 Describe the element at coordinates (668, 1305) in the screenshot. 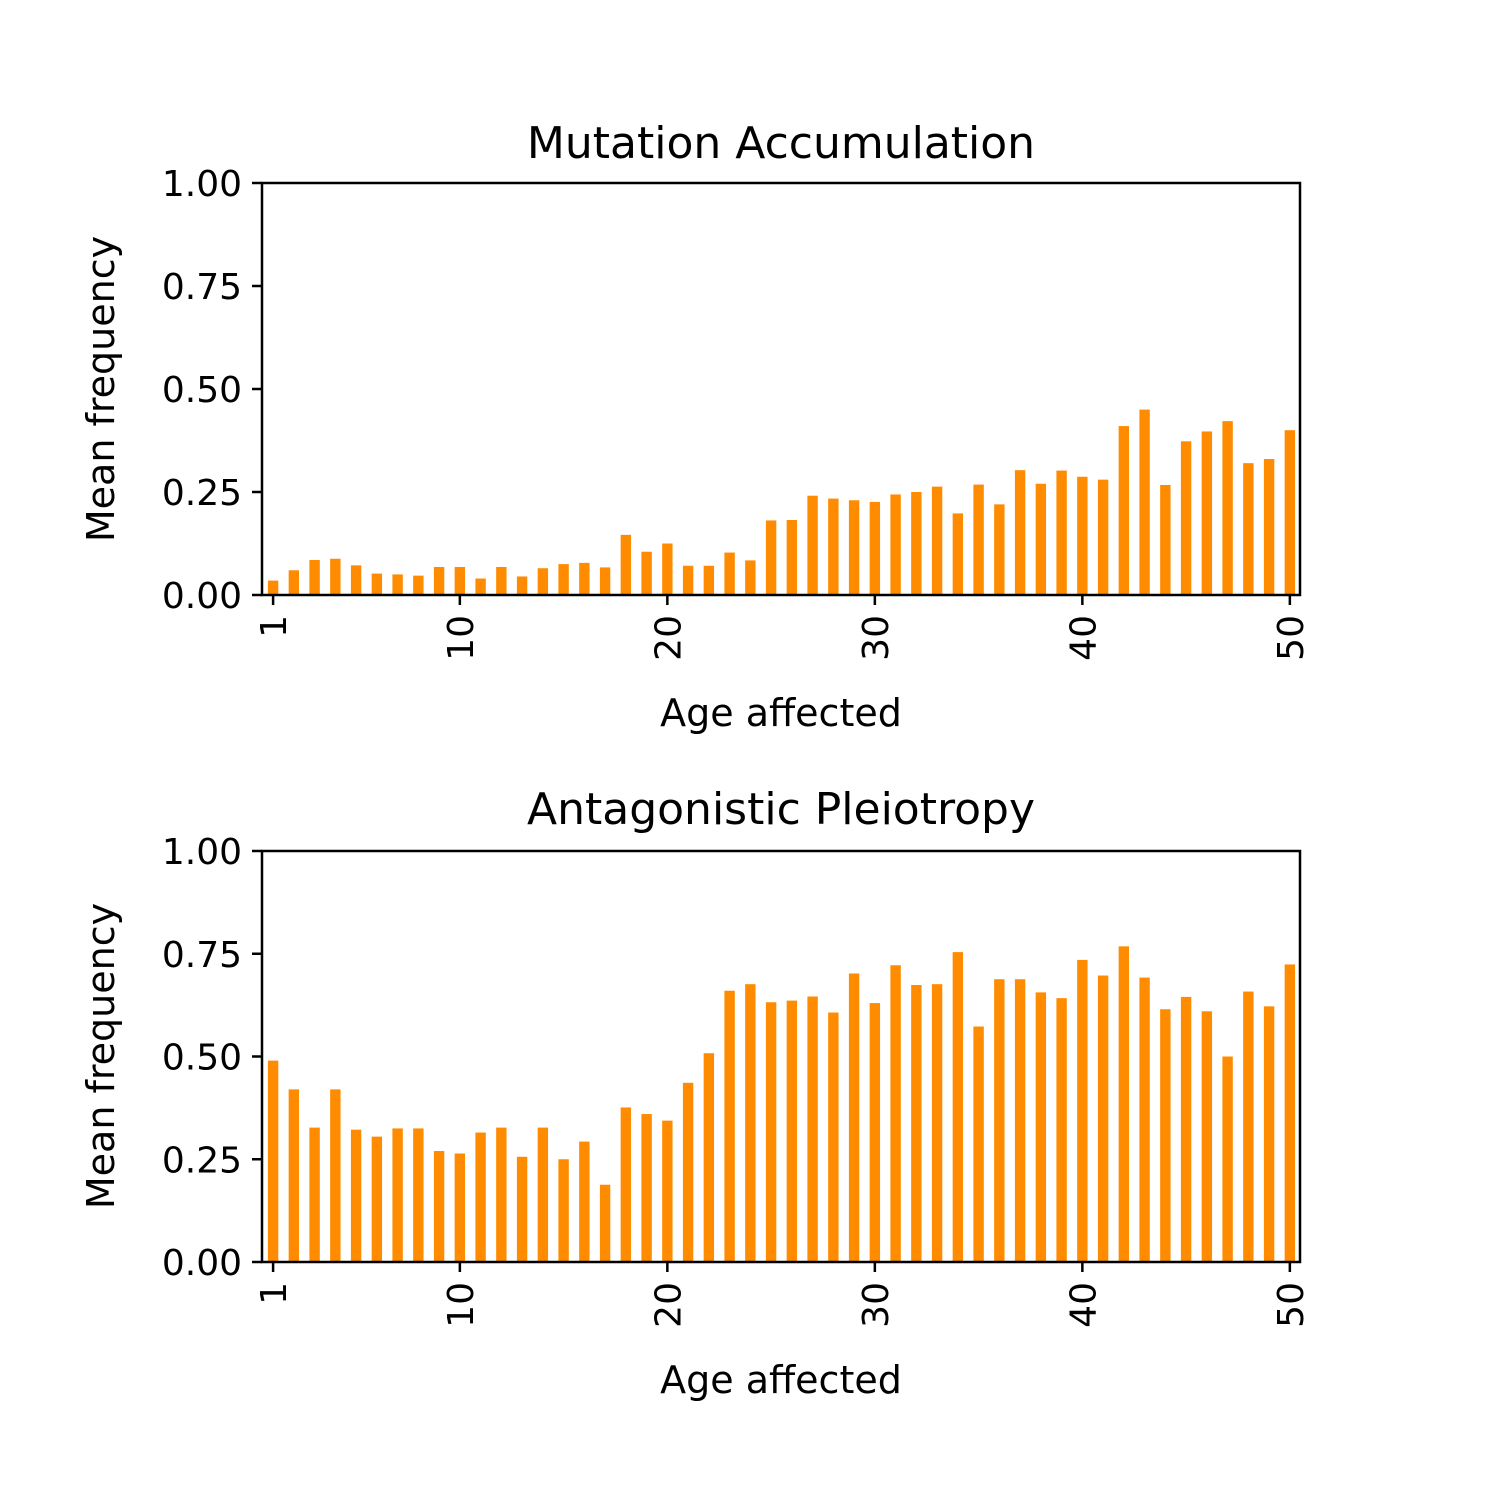

I see `x-tick-label: 20` at that location.